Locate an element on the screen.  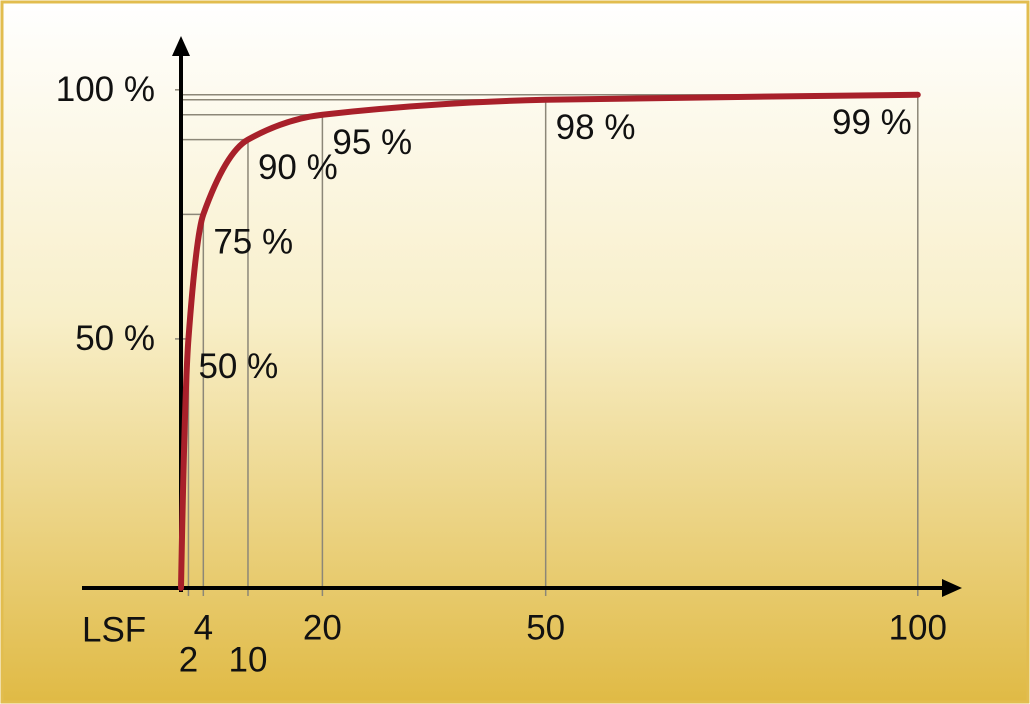
x-tick-label: 2 is located at coordinates (188, 659).